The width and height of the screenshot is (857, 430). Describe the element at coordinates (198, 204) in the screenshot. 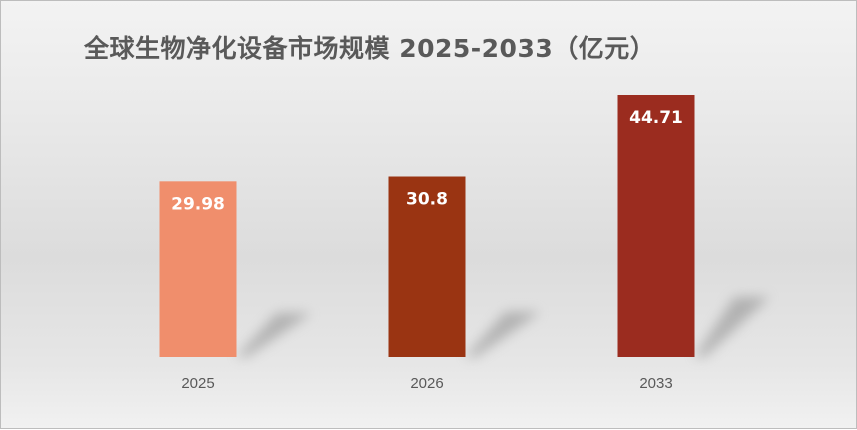

I see `data-label: 29.98` at that location.